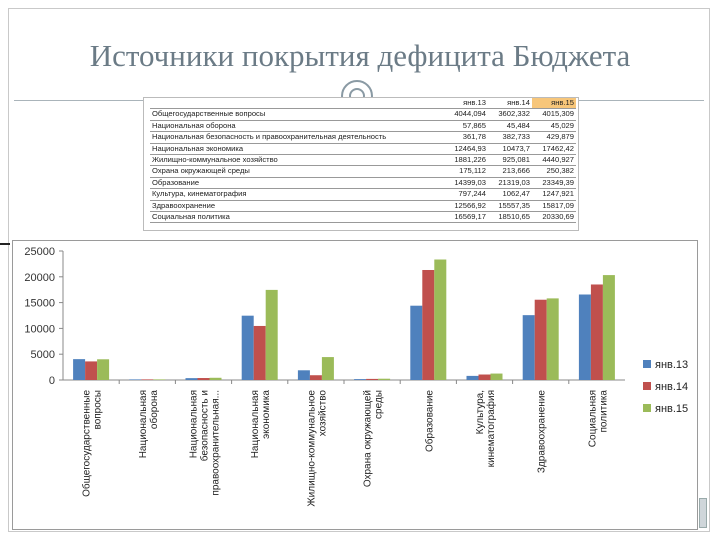 The width and height of the screenshot is (720, 540). I want to click on table-value-cell: 45,484, so click(510, 126).